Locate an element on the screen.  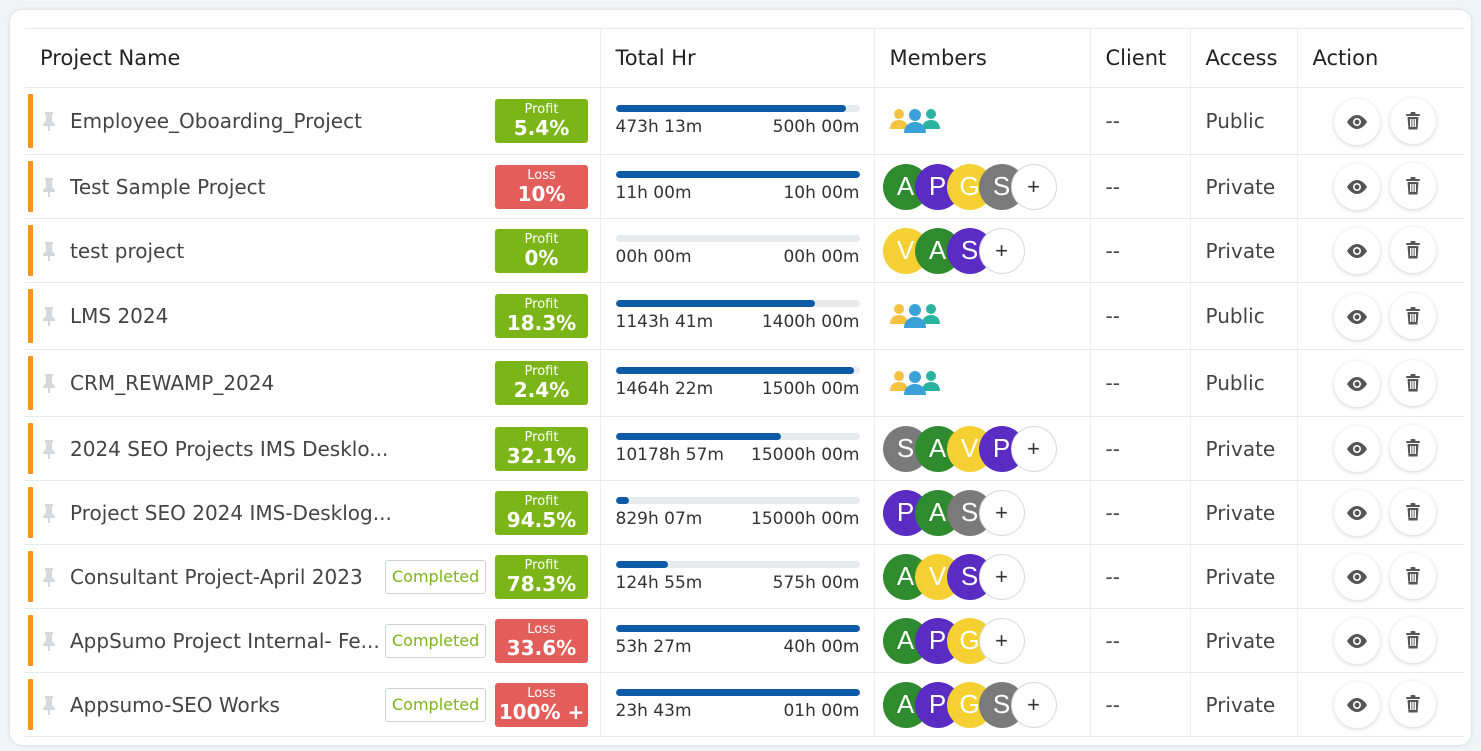
hours-budget: 15000h 00m is located at coordinates (805, 518).